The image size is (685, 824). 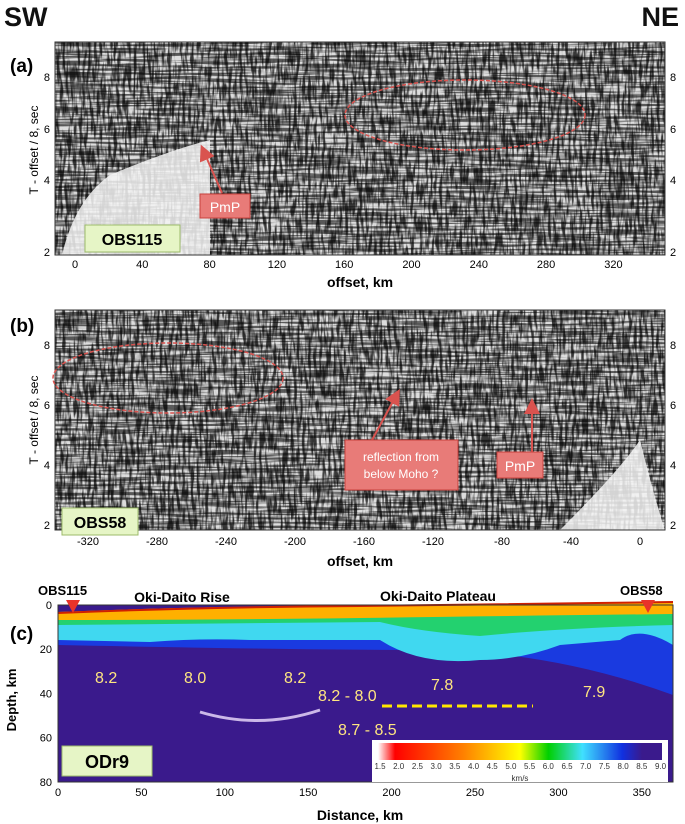 What do you see at coordinates (141, 793) in the screenshot?
I see `x-tick: 50` at bounding box center [141, 793].